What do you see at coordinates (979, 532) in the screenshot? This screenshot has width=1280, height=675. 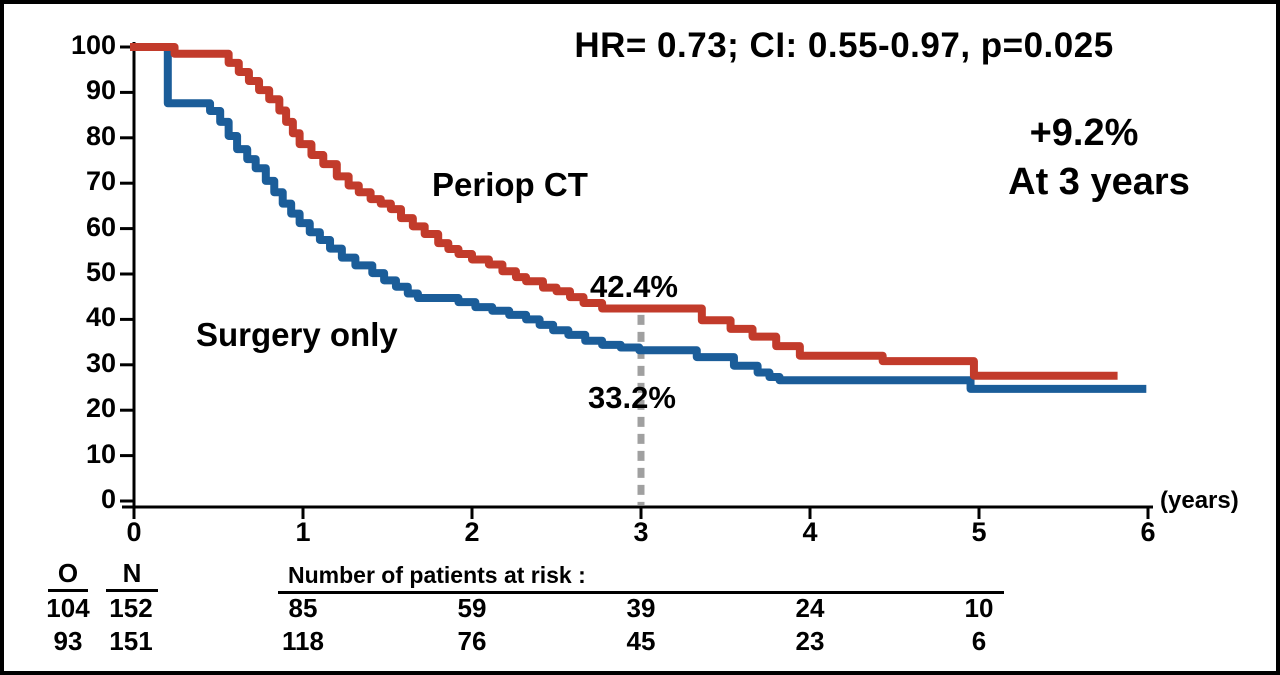 I see `x-tick-label: 5` at bounding box center [979, 532].